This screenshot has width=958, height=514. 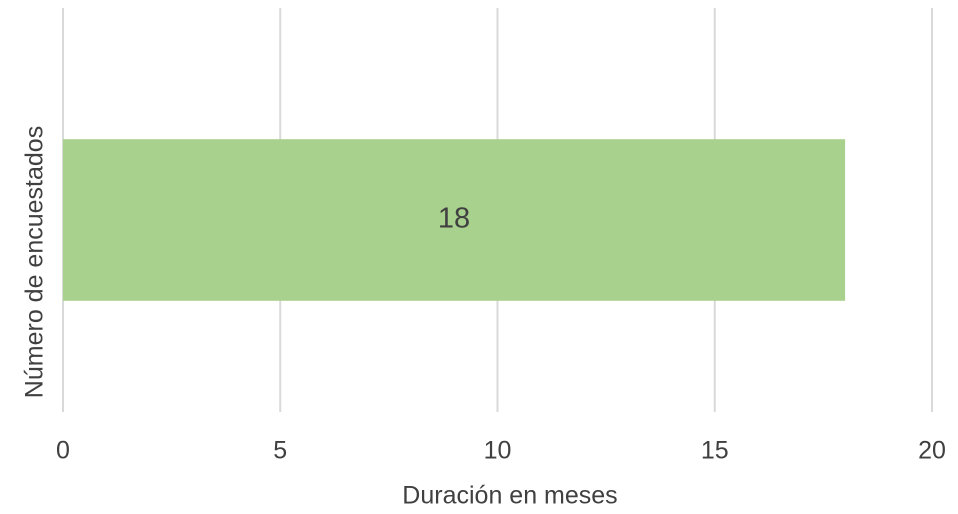 What do you see at coordinates (280, 451) in the screenshot?
I see `x-tick-label: 5` at bounding box center [280, 451].